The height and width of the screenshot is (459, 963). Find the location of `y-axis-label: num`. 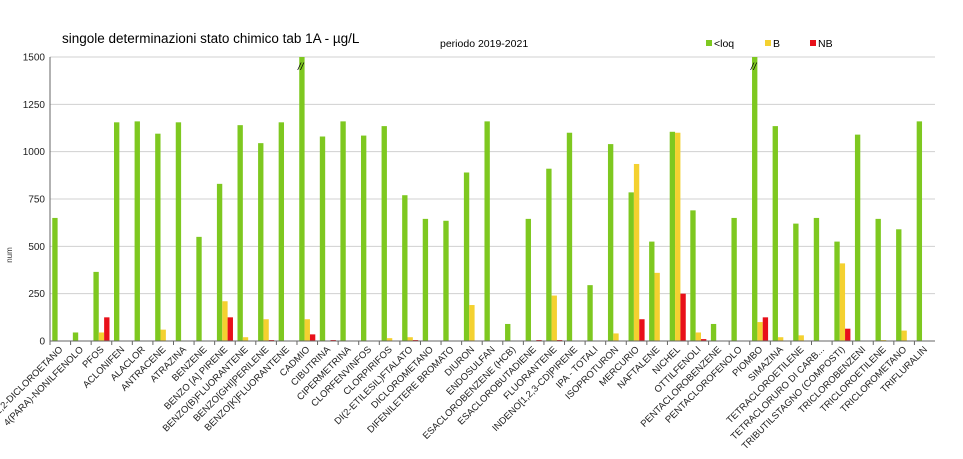

y-axis-label: num is located at coordinates (9, 255).